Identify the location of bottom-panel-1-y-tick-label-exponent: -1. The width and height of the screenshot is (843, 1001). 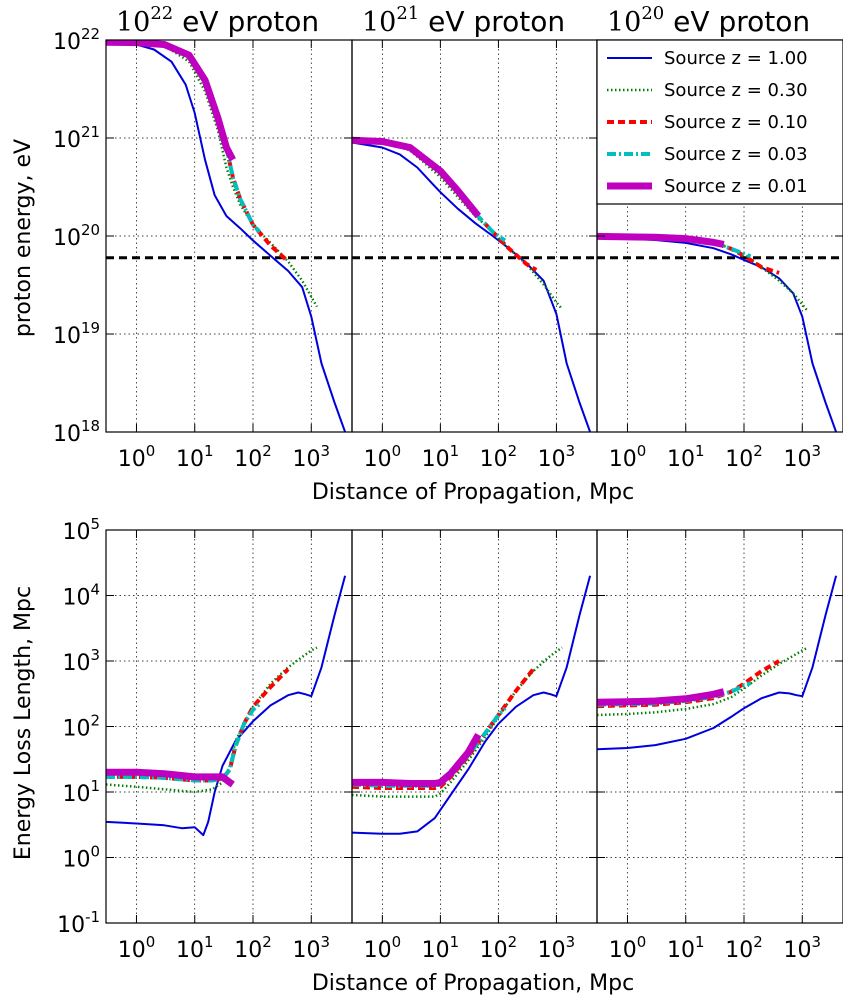
(92, 917).